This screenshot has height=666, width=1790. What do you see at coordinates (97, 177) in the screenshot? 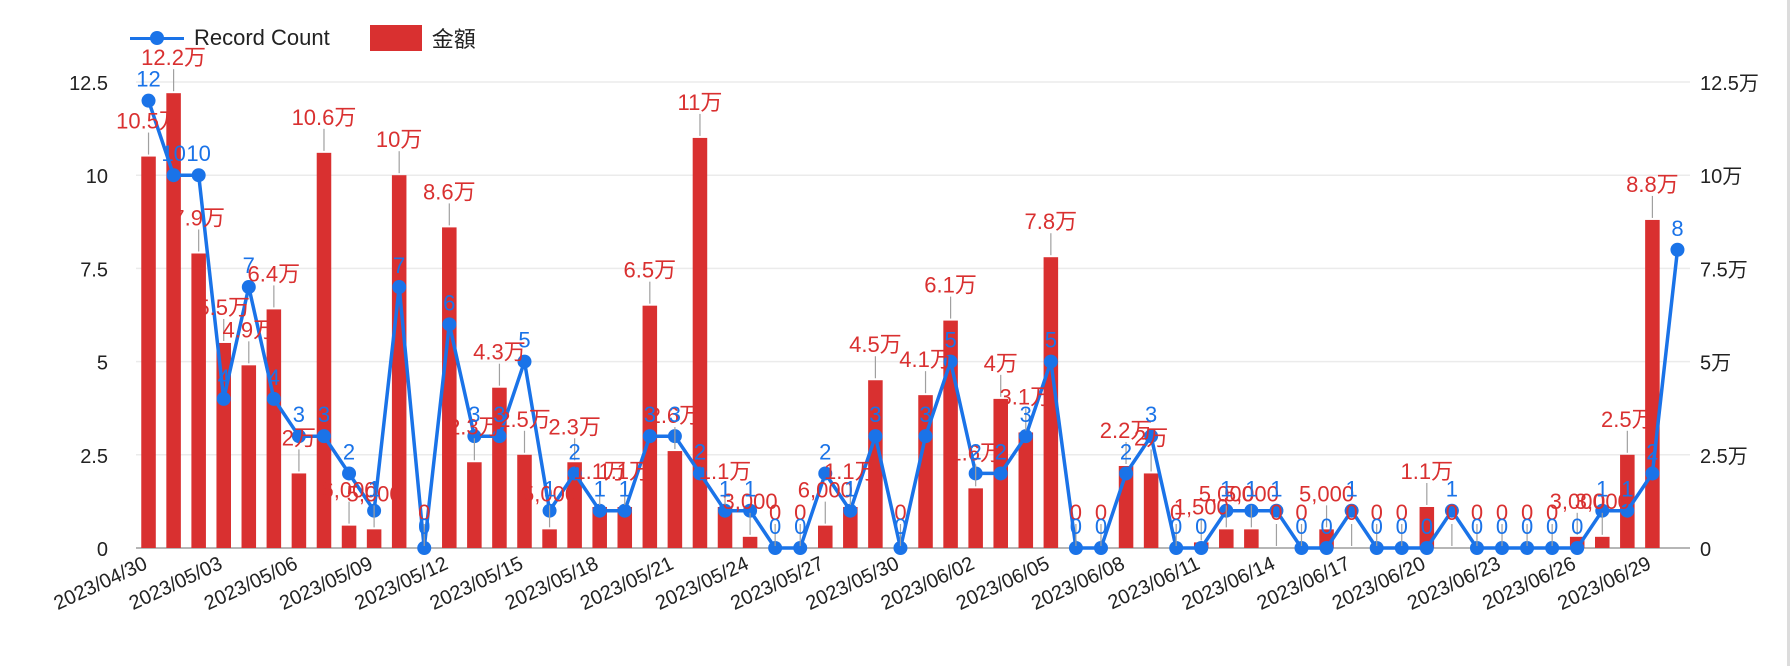
I see `left-axis-tick-label: 10` at bounding box center [97, 177].